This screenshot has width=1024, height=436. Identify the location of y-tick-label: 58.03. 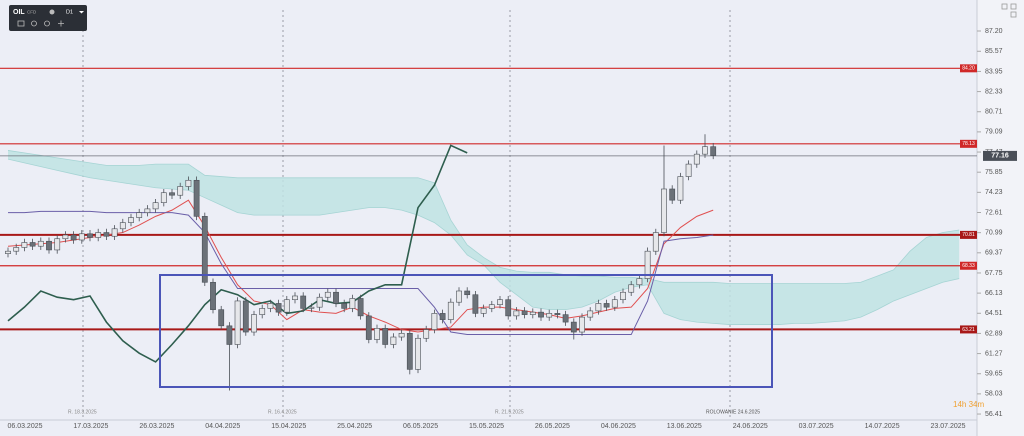
(994, 394).